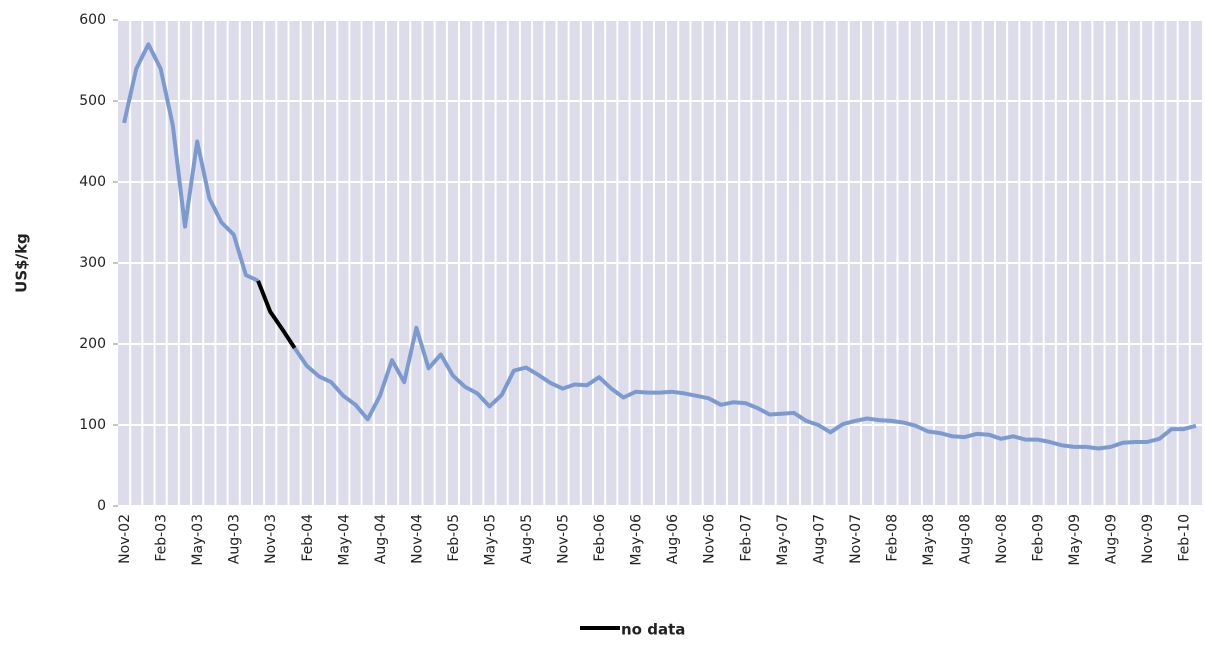  What do you see at coordinates (162, 538) in the screenshot?
I see `x-tick-label: Feb-03` at bounding box center [162, 538].